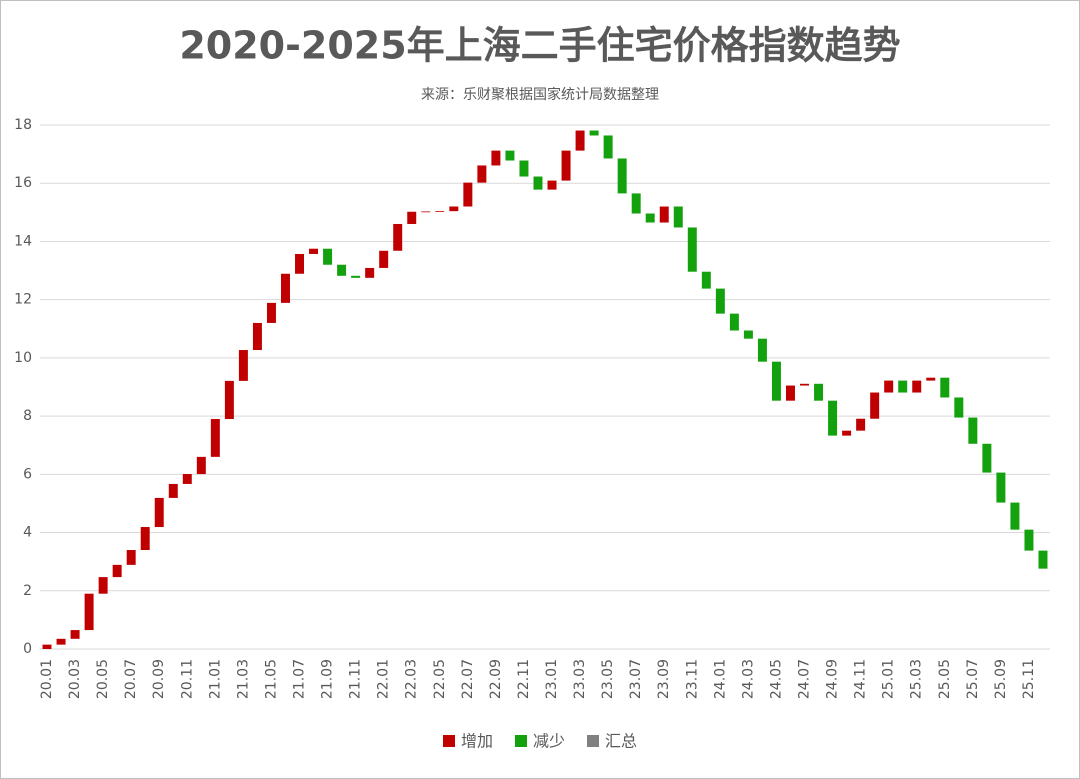 Image resolution: width=1080 pixels, height=779 pixels. I want to click on x-tick-label: 21.01, so click(215, 679).